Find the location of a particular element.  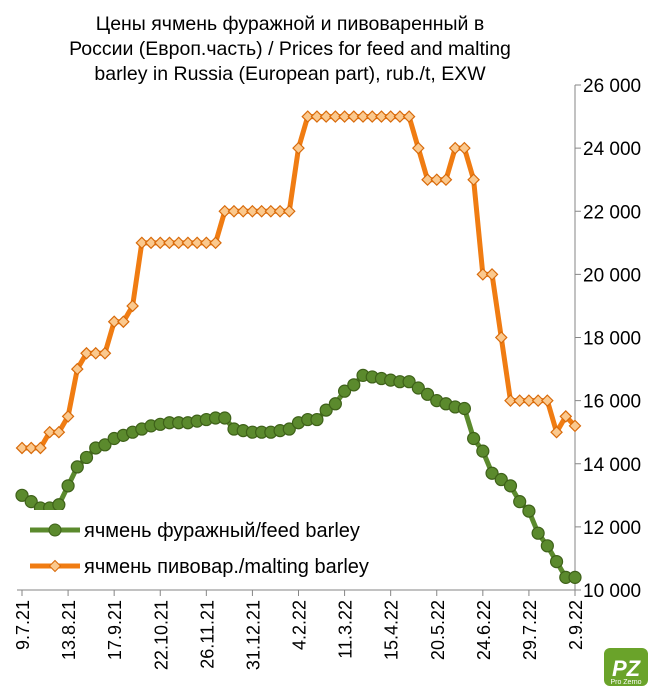

x-tick-label: 24.6.22 is located at coordinates (484, 630).